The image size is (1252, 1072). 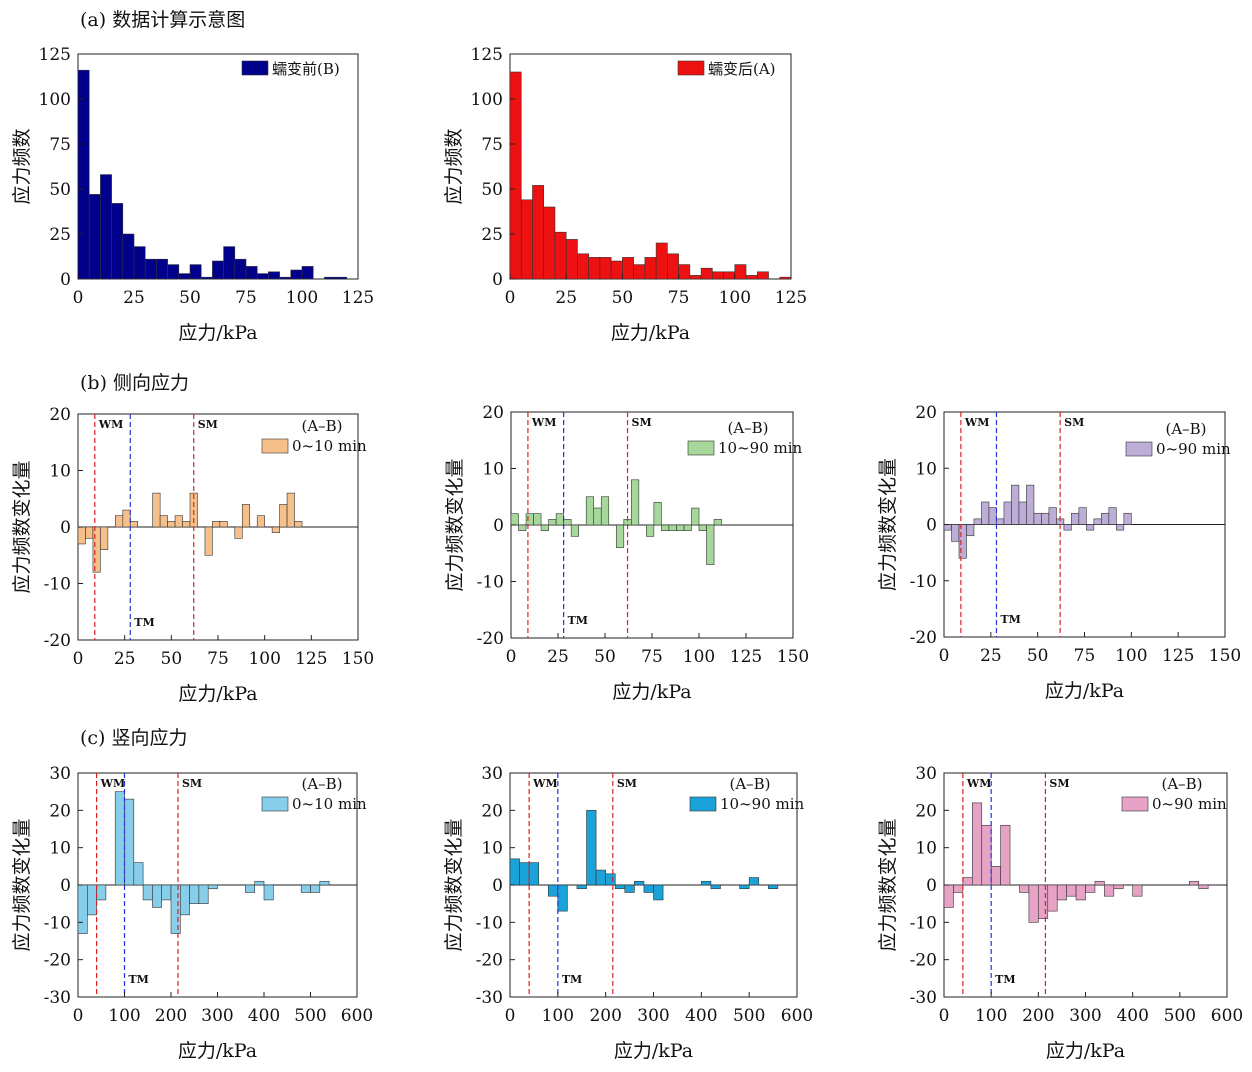 I want to click on y-tick-label: 125, so click(x=487, y=55).